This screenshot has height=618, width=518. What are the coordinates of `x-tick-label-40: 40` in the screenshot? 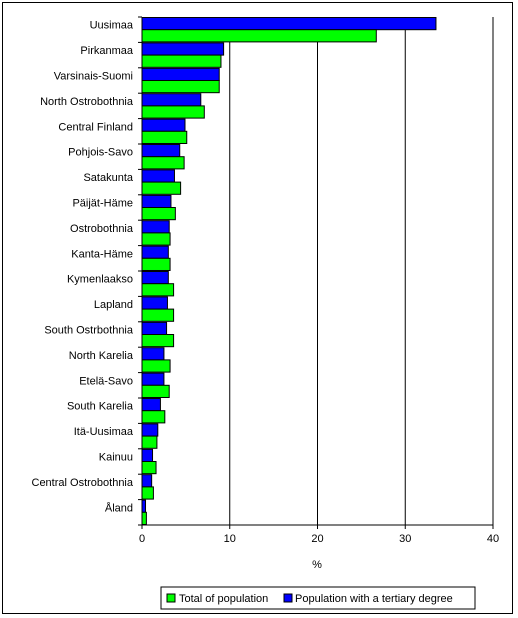 It's located at (493, 539).